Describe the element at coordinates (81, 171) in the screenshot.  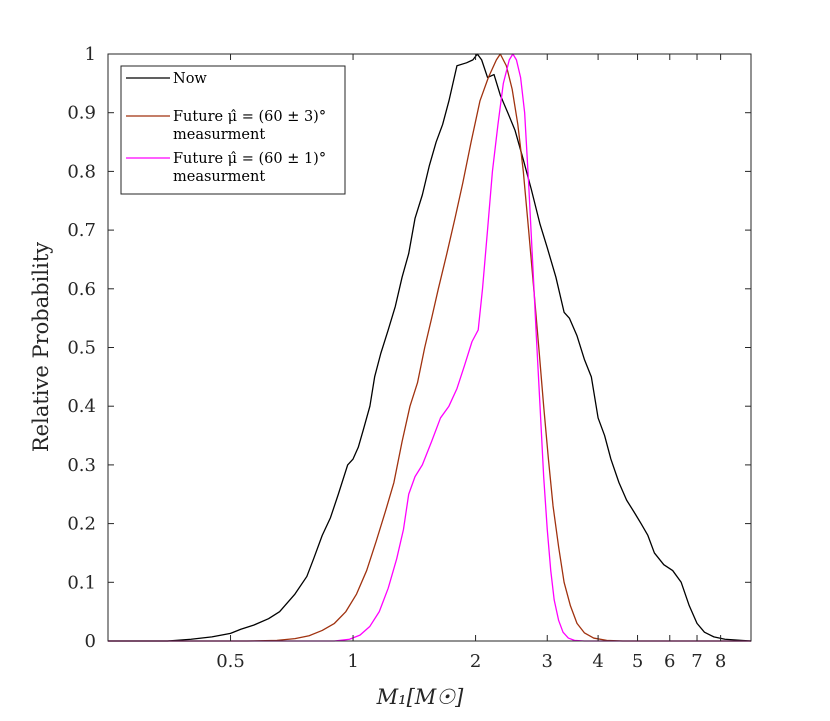
I see `y-tick-label-8: 0.8` at that location.